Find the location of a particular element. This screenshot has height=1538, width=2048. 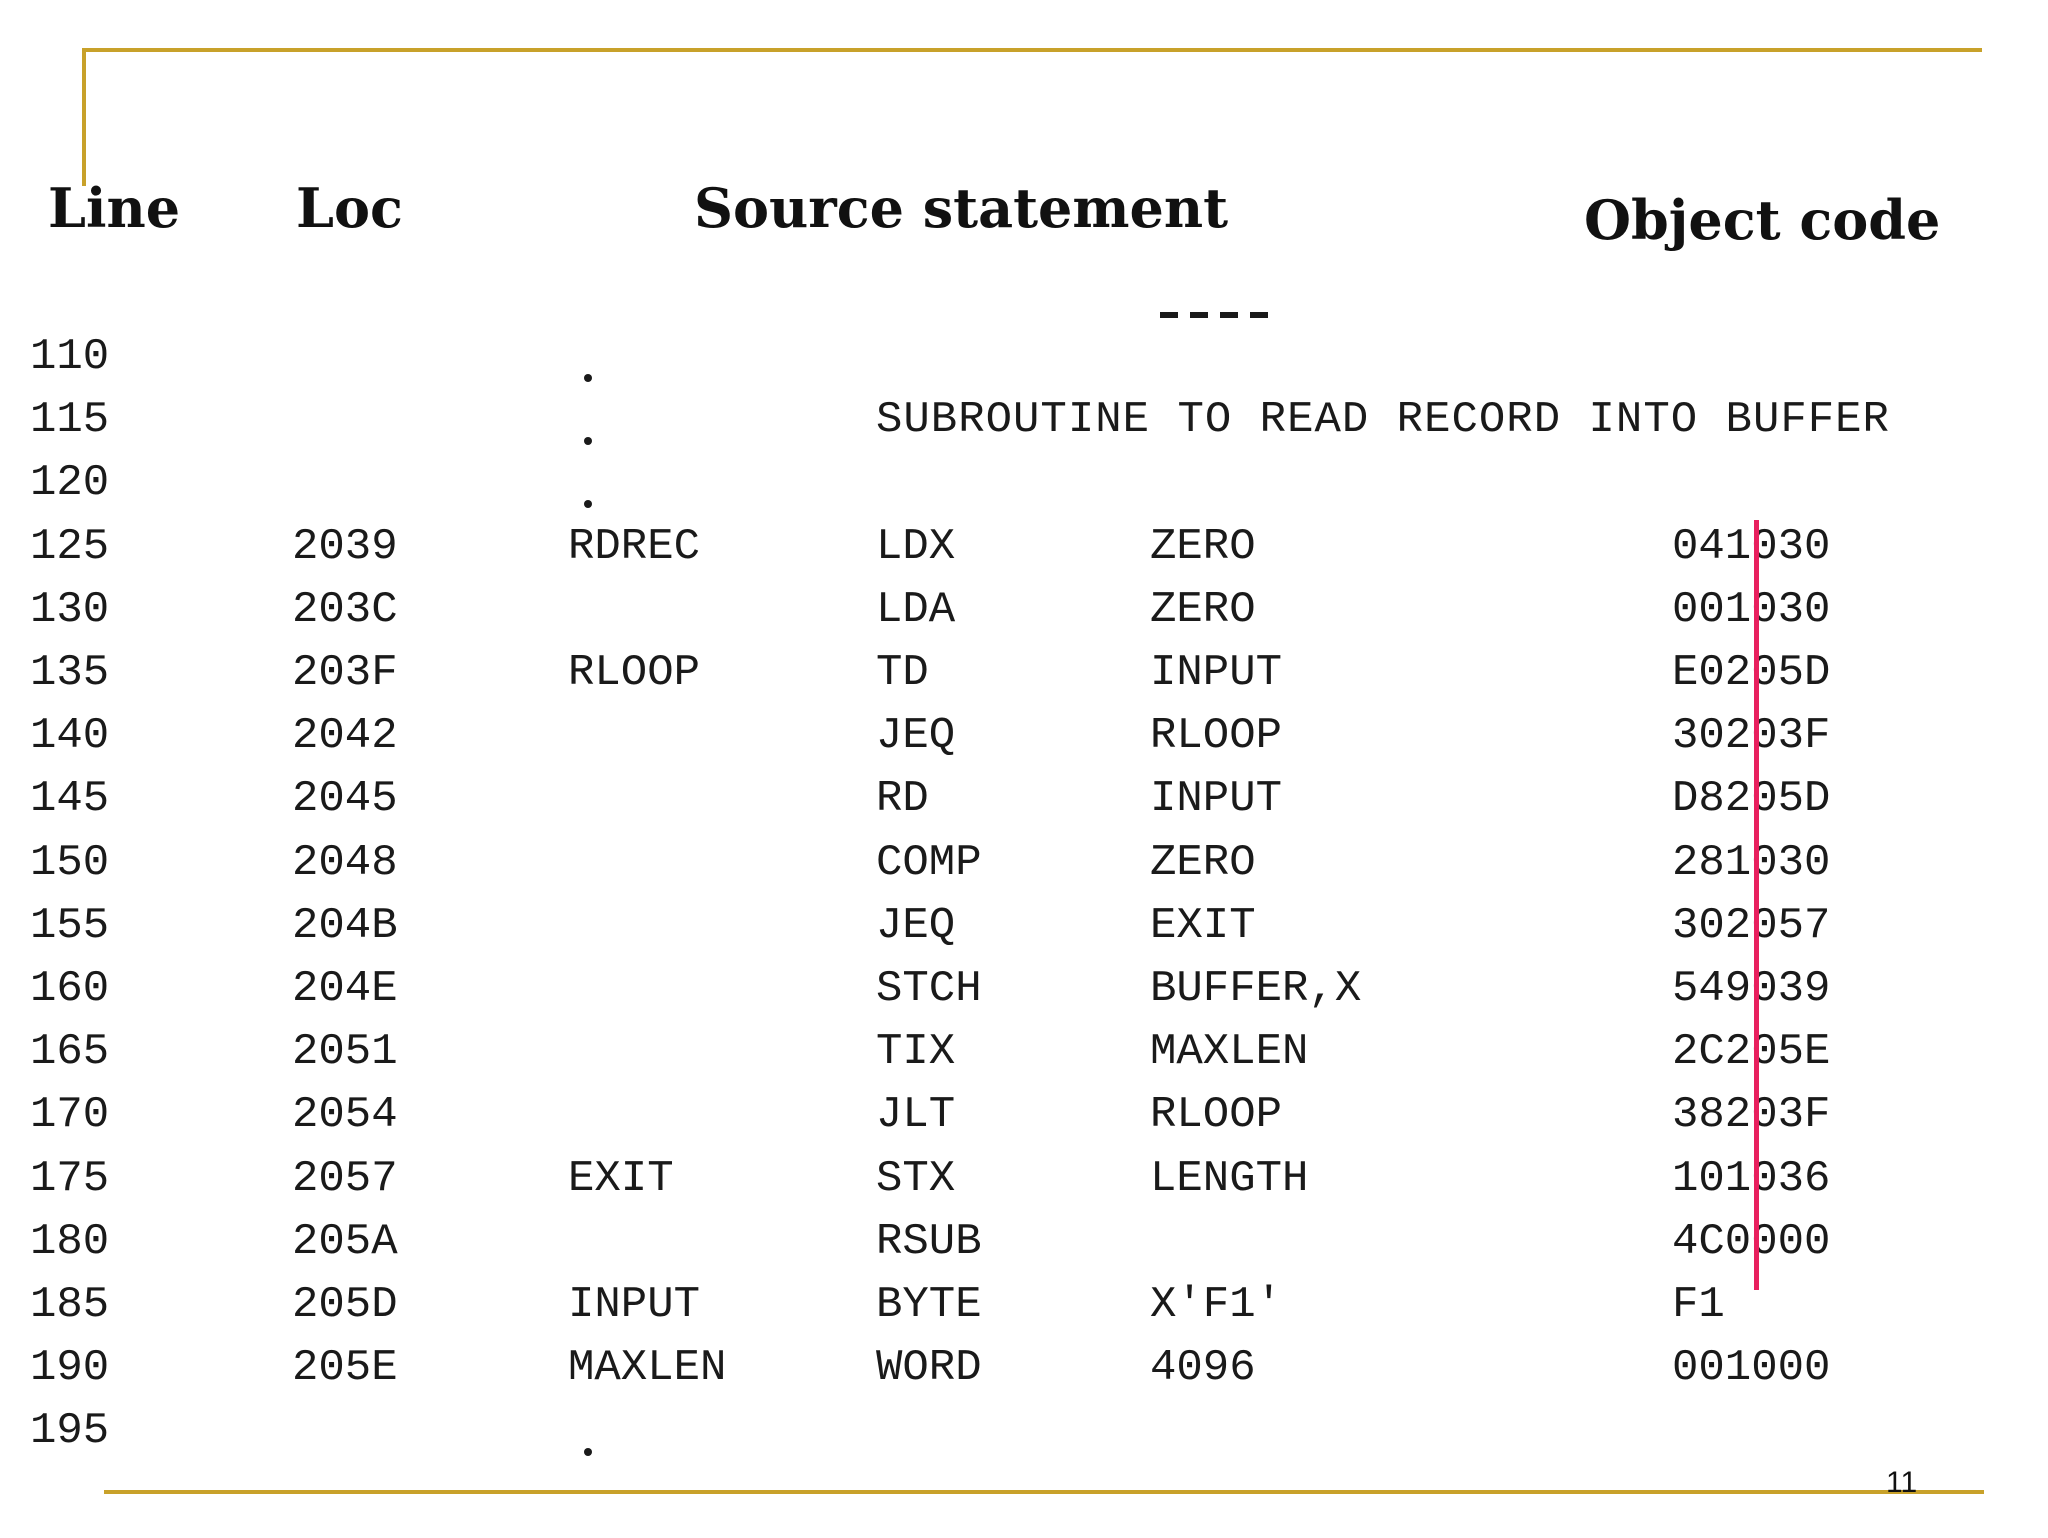

header-object-code: Object code is located at coordinates (1762, 220).